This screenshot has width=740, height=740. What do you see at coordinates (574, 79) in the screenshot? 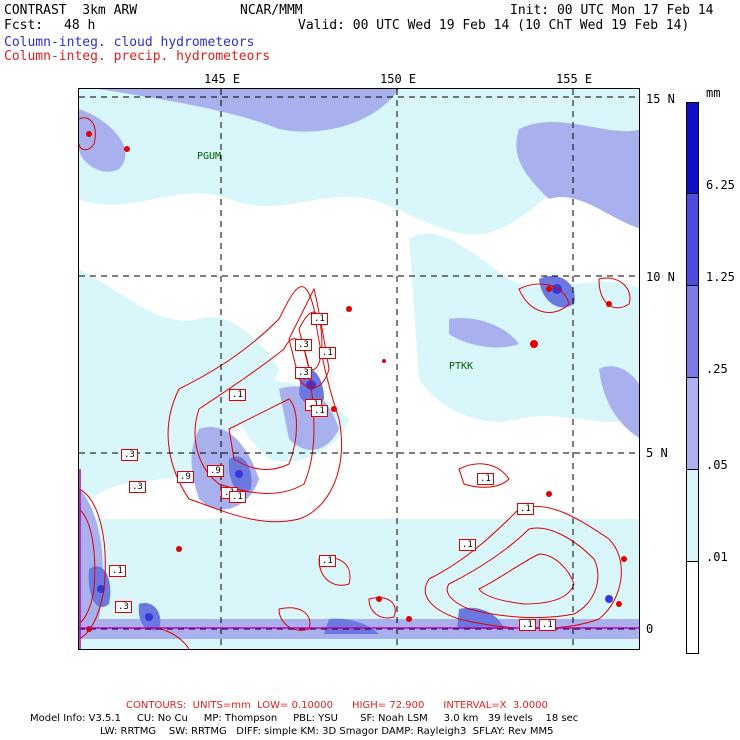
I see `lon-label-155: 155 E` at bounding box center [574, 79].